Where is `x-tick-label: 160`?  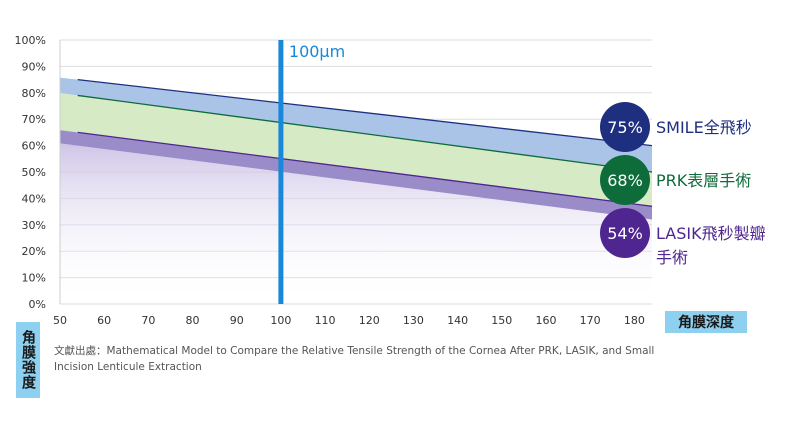 x-tick-label: 160 is located at coordinates (545, 320).